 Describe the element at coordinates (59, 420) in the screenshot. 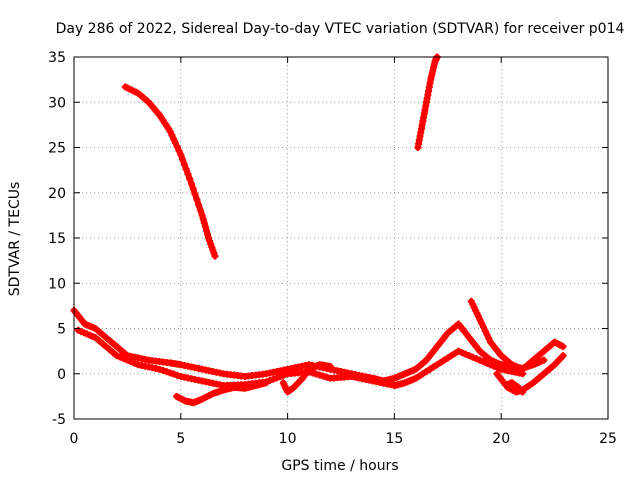

I see `y-tick-label: -5` at that location.